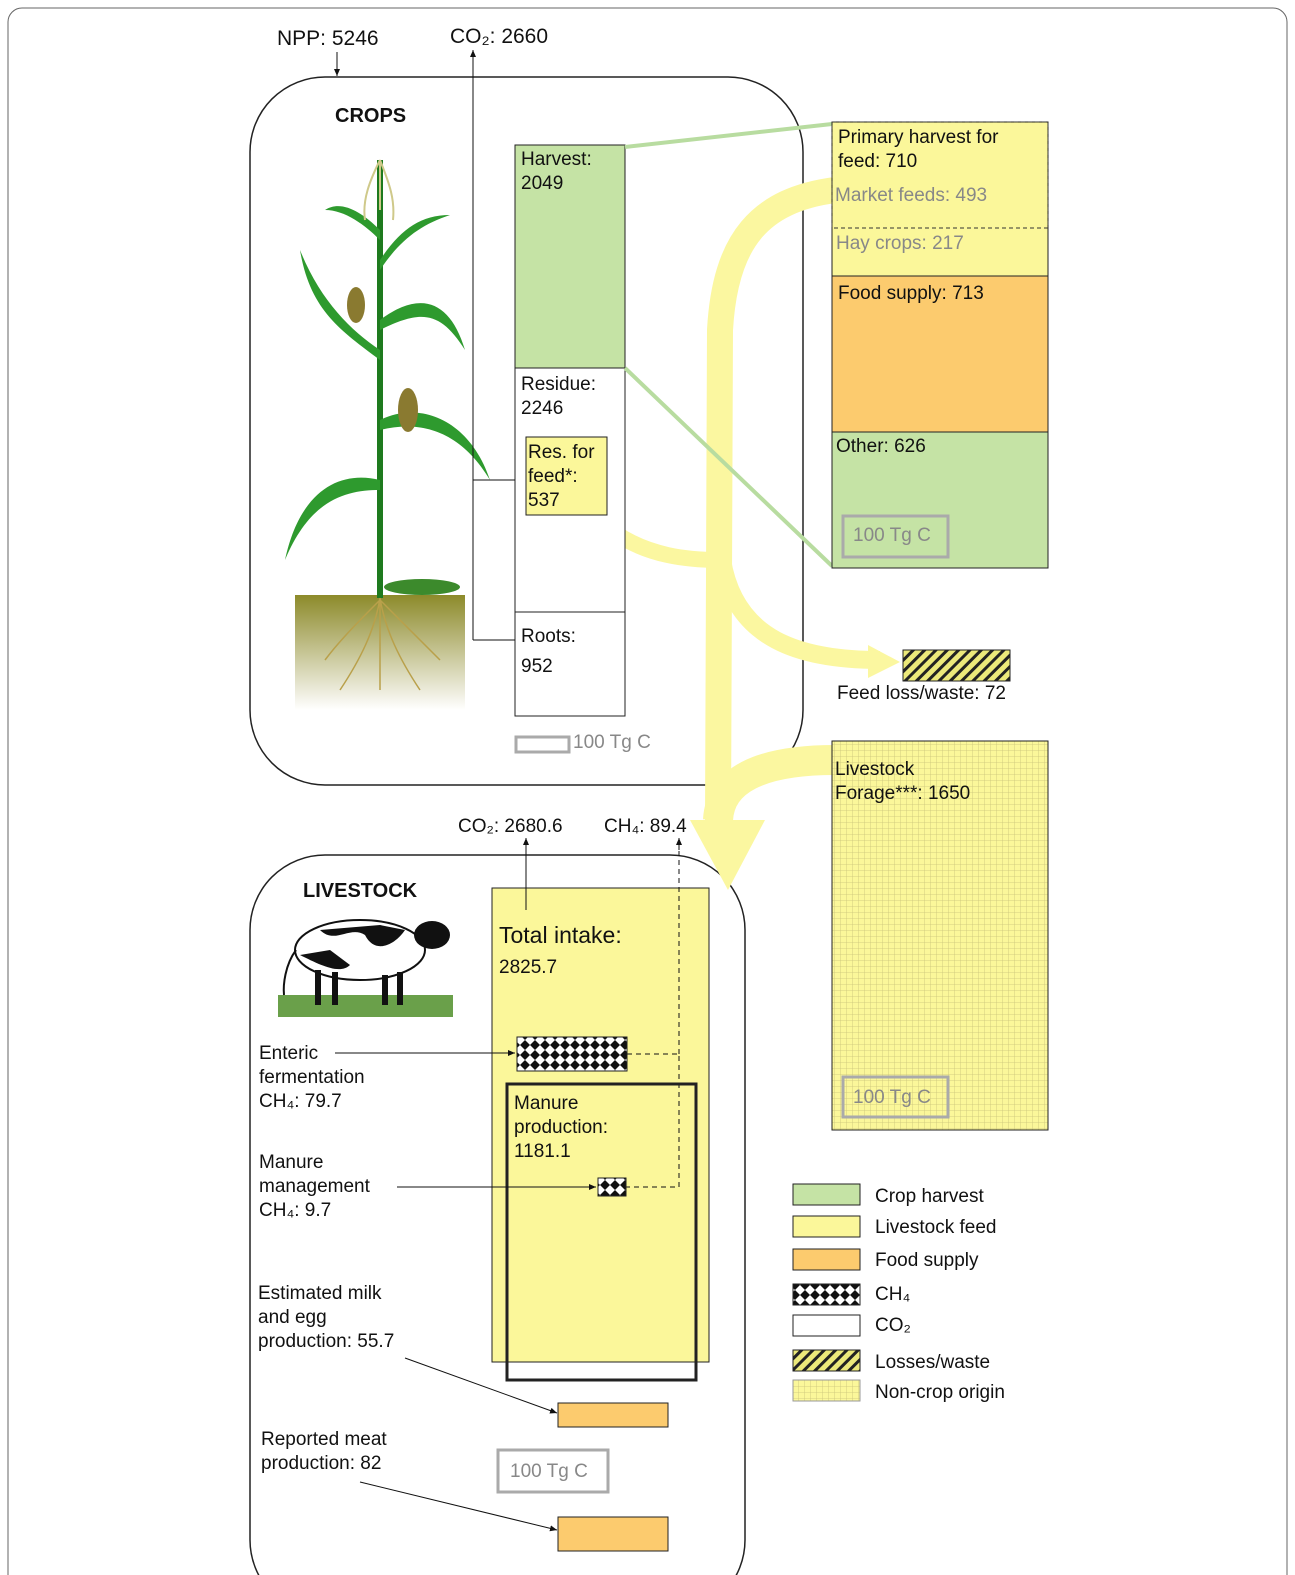 The image size is (1295, 1575). What do you see at coordinates (940, 175) in the screenshot?
I see `primary-feed-bar` at bounding box center [940, 175].